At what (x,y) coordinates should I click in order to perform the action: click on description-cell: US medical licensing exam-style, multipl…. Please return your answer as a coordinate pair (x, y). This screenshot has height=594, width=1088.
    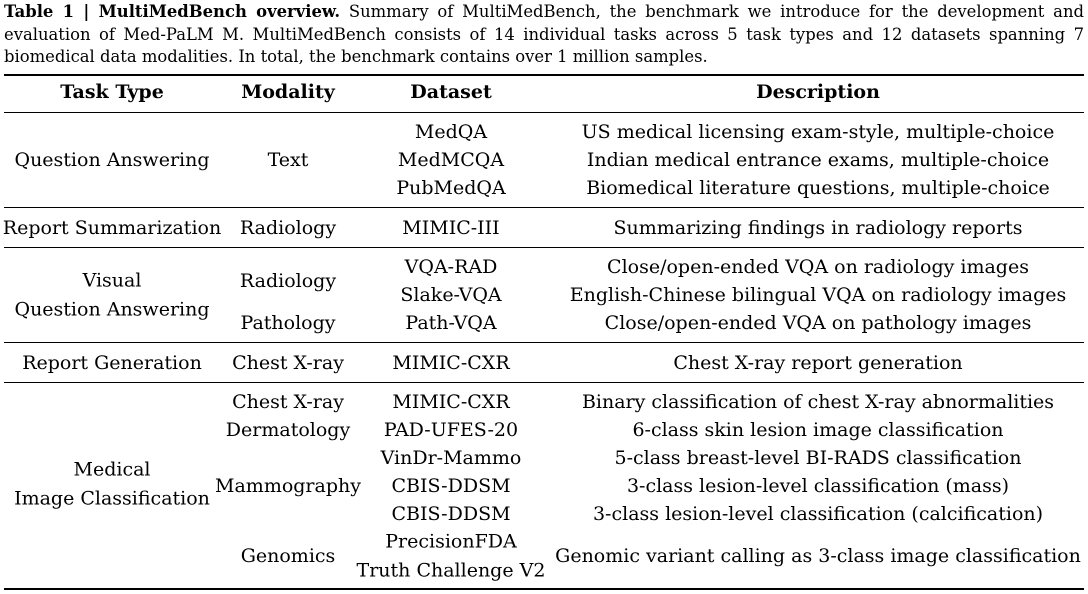
    Looking at the image, I should click on (818, 132).